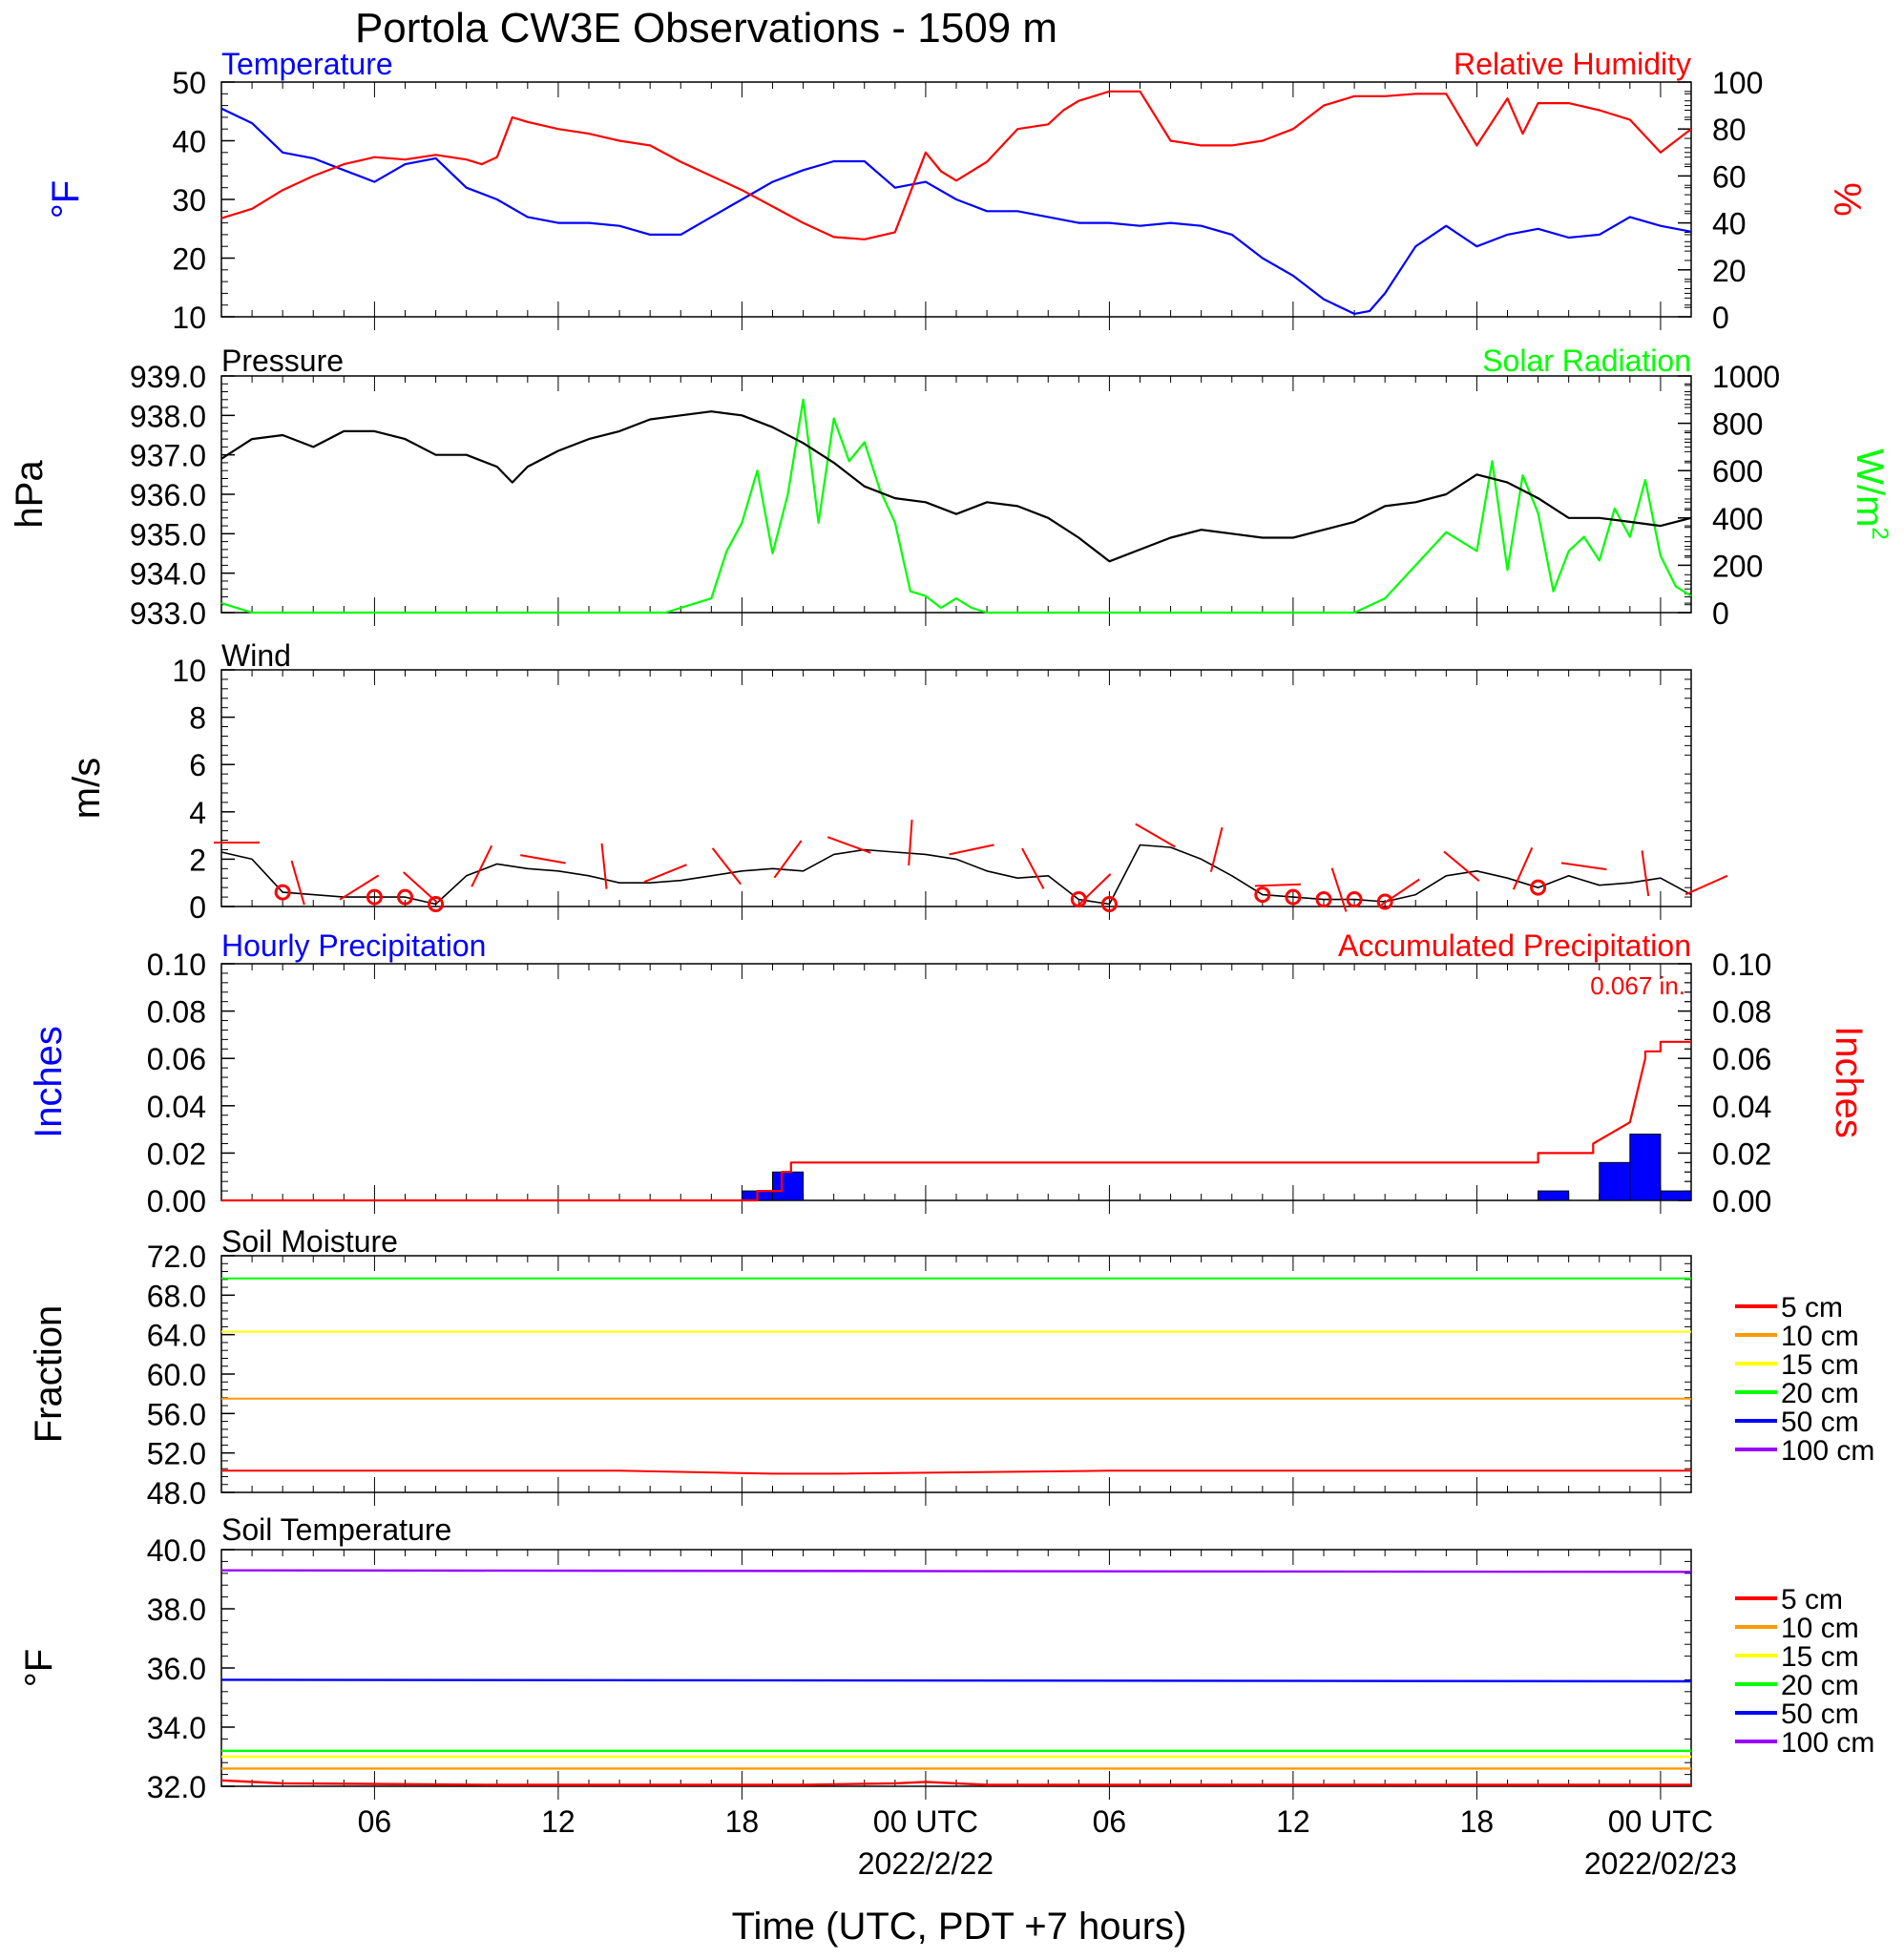 The image size is (1904, 1959). What do you see at coordinates (176, 1296) in the screenshot?
I see `soil_moisture-left-tick-label: 68.0` at bounding box center [176, 1296].